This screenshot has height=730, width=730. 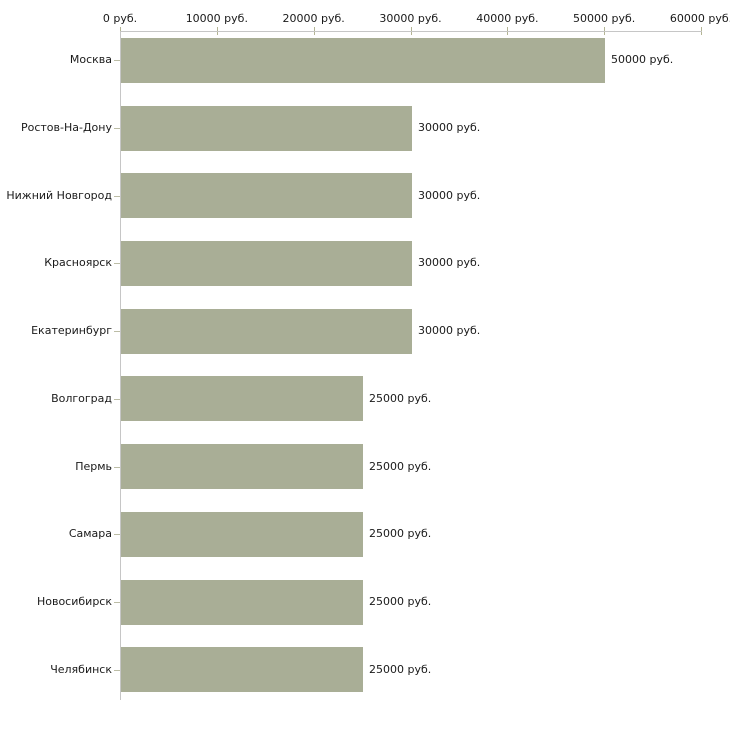 I want to click on x-axis-tick-label: 10000 руб., so click(x=216, y=18).